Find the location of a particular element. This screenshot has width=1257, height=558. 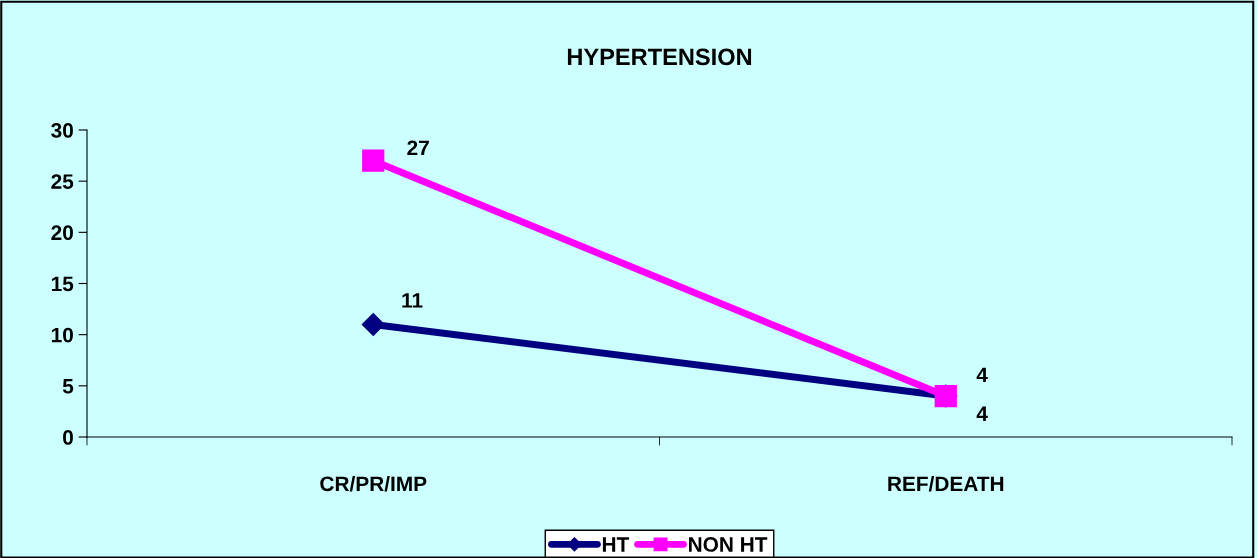

y-tick-label: 30 is located at coordinates (62, 130).